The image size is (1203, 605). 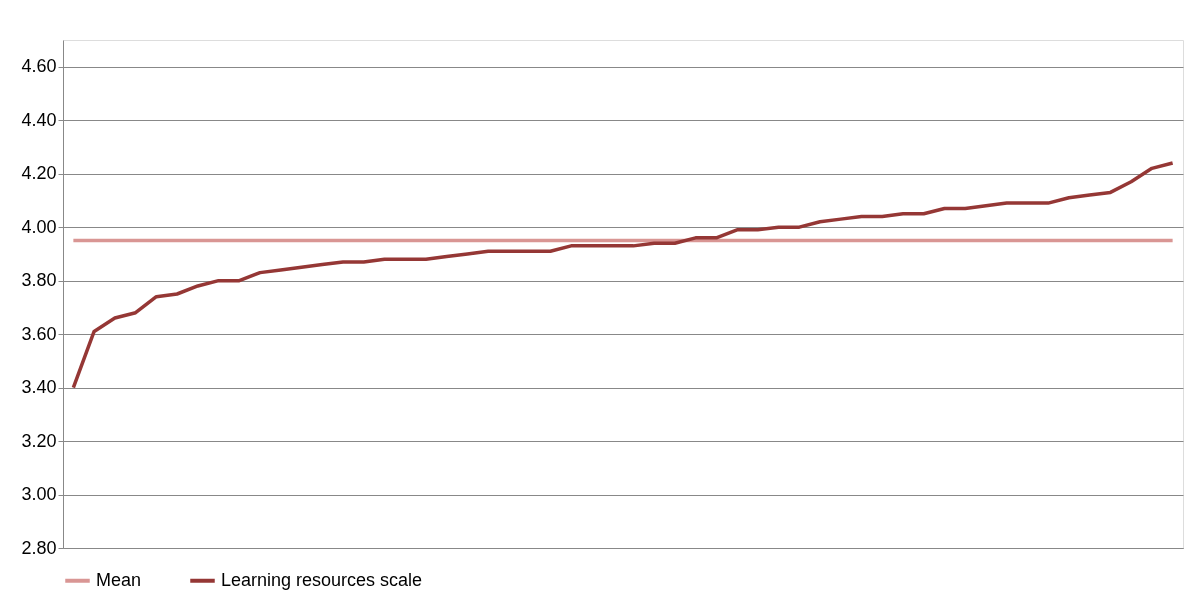 I want to click on y-tick-label: 3.80, so click(x=39, y=280).